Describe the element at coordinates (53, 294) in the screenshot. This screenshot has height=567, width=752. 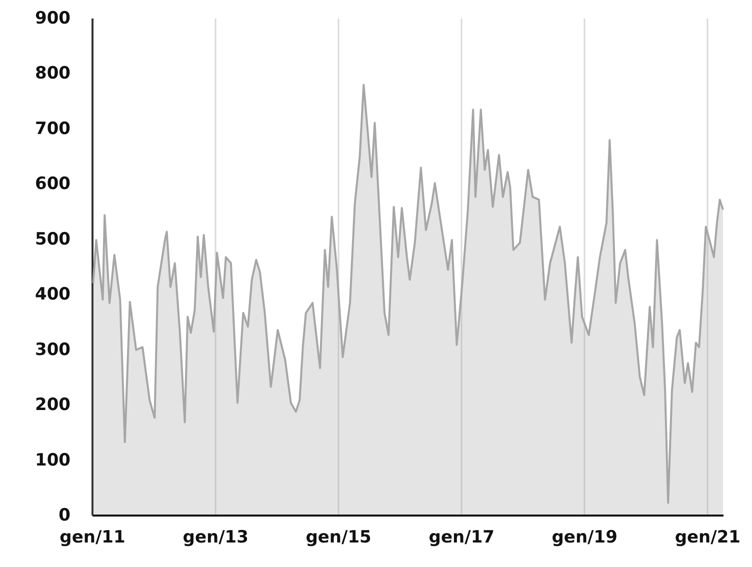
I see `y-tick-label: 400` at that location.